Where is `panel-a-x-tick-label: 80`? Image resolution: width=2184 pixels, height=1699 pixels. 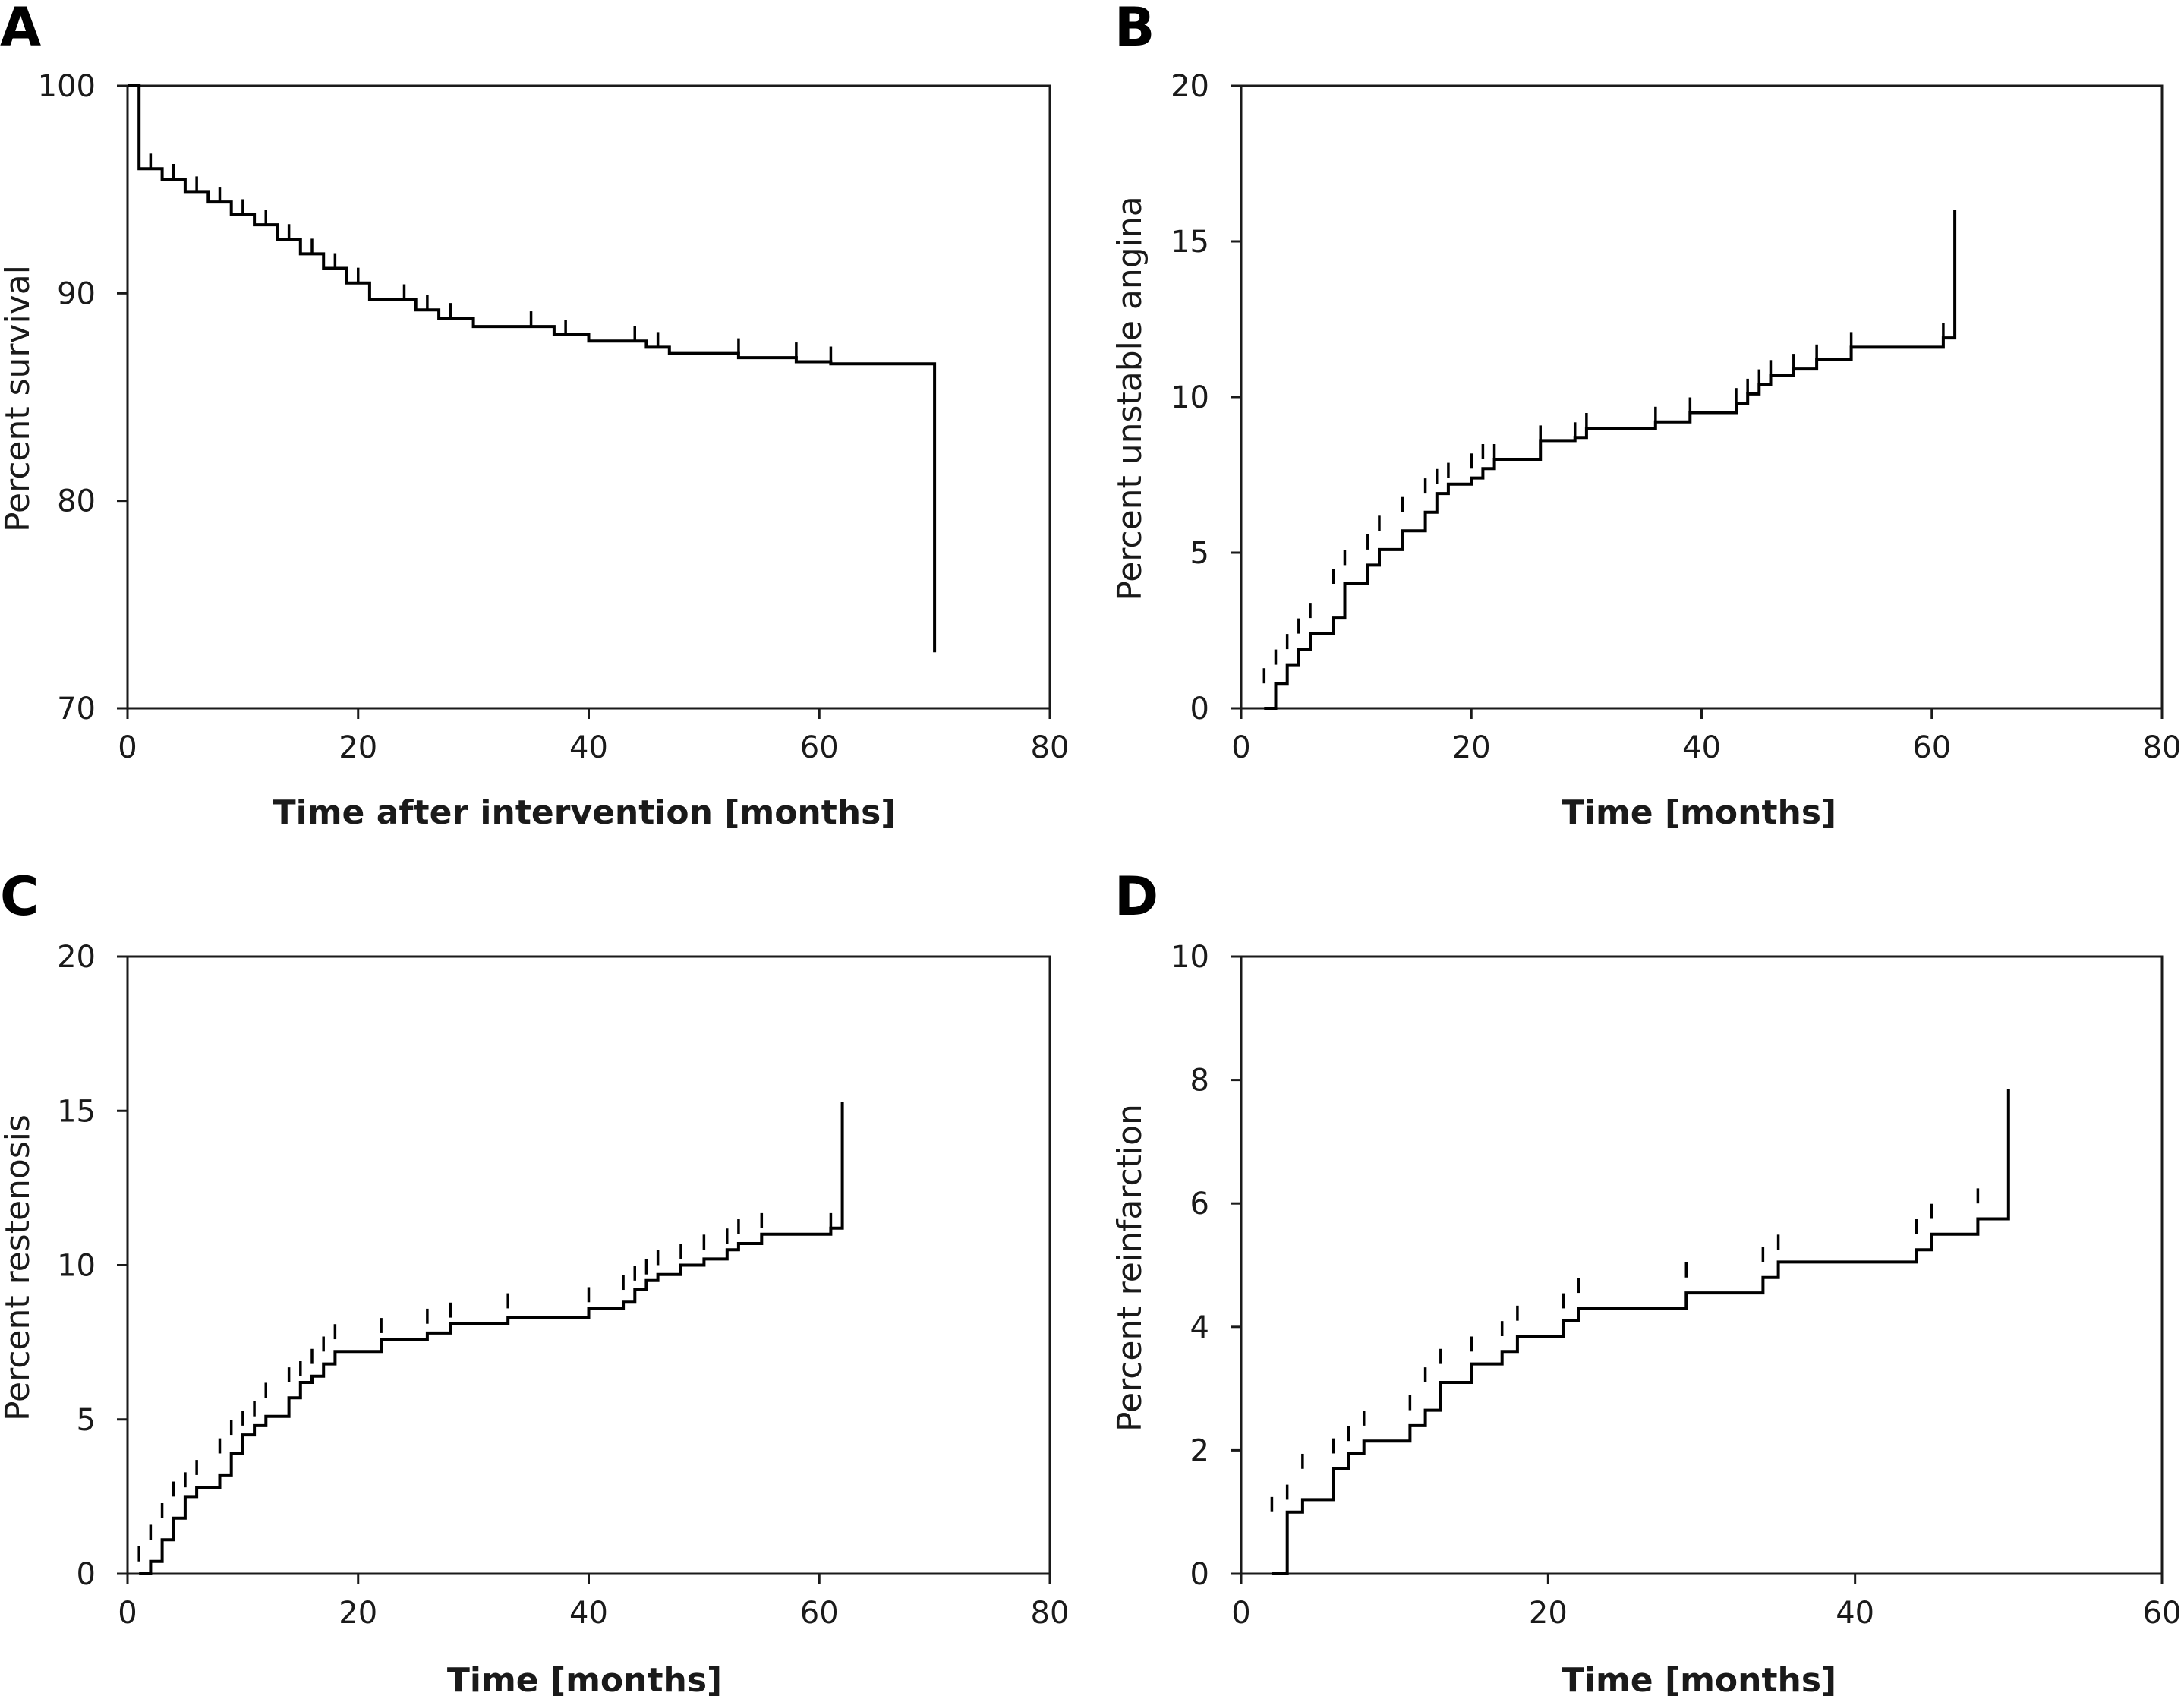
panel-a-x-tick-label: 80 is located at coordinates (1050, 747).